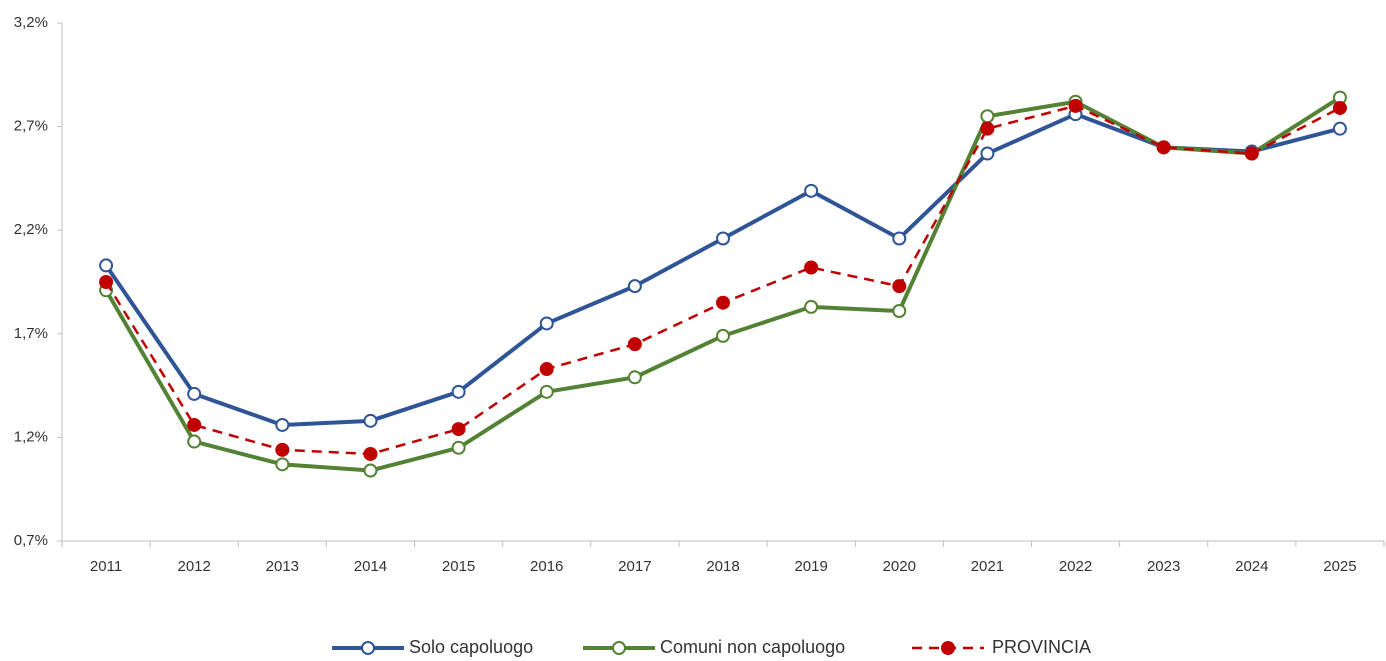 This screenshot has height=661, width=1386. I want to click on legend-label: Comuni non capoluogo, so click(752, 647).